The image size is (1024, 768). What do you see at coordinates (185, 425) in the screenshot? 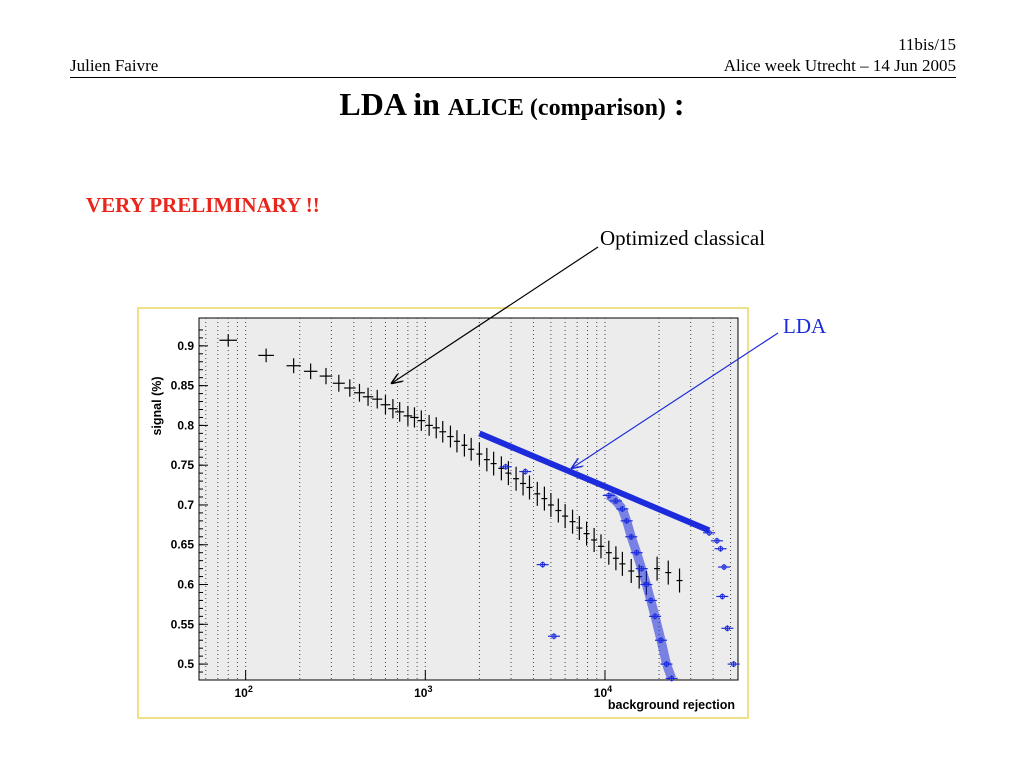
I see `y-tick-label: 0.8` at bounding box center [185, 425].